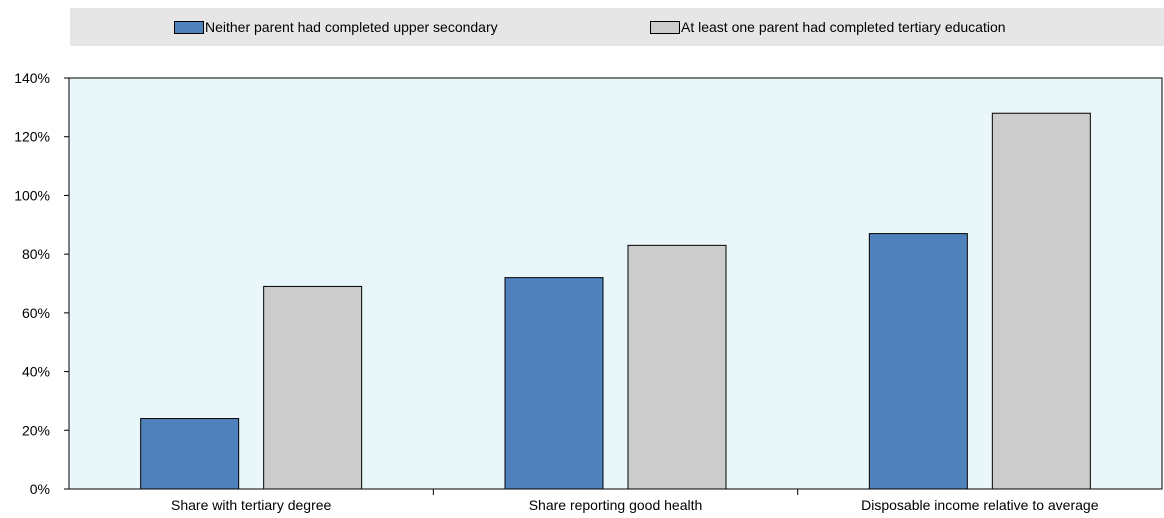 This screenshot has width=1164, height=518. Describe the element at coordinates (32, 195) in the screenshot. I see `y-tick-label: 100%` at that location.